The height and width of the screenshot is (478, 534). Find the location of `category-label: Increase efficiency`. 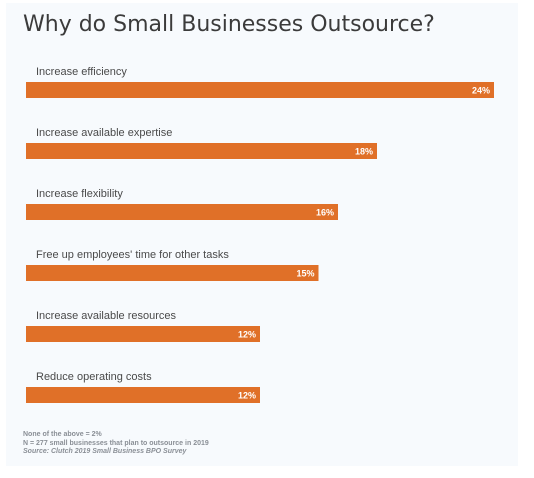

category-label: Increase efficiency is located at coordinates (81, 72).